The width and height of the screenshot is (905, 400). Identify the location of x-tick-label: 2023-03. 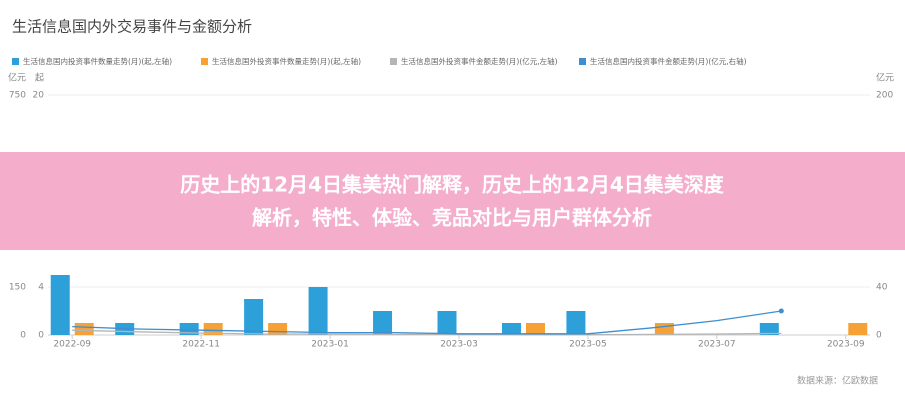
(459, 345).